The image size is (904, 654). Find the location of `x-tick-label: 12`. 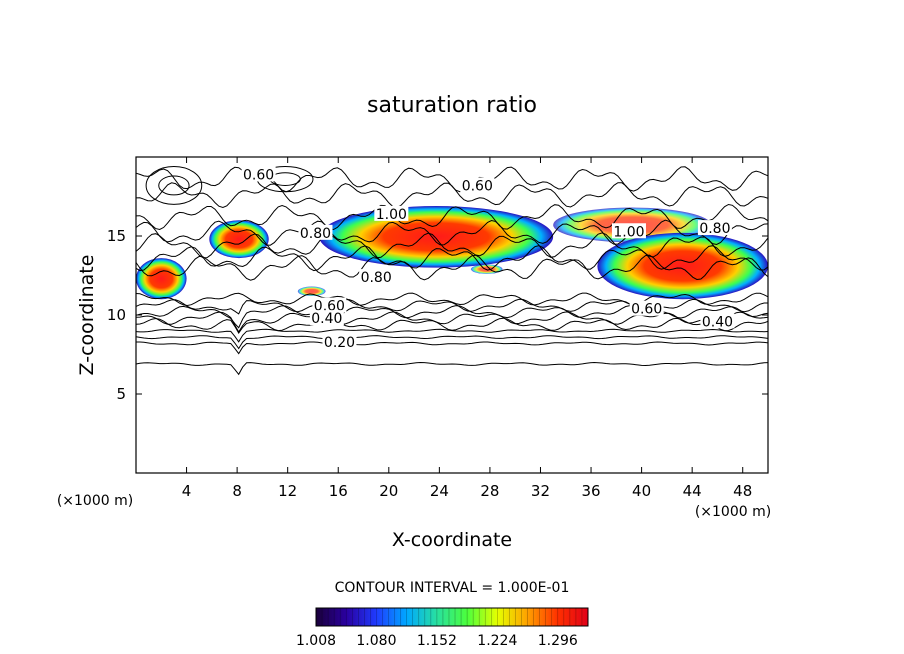

x-tick-label: 12 is located at coordinates (287, 491).